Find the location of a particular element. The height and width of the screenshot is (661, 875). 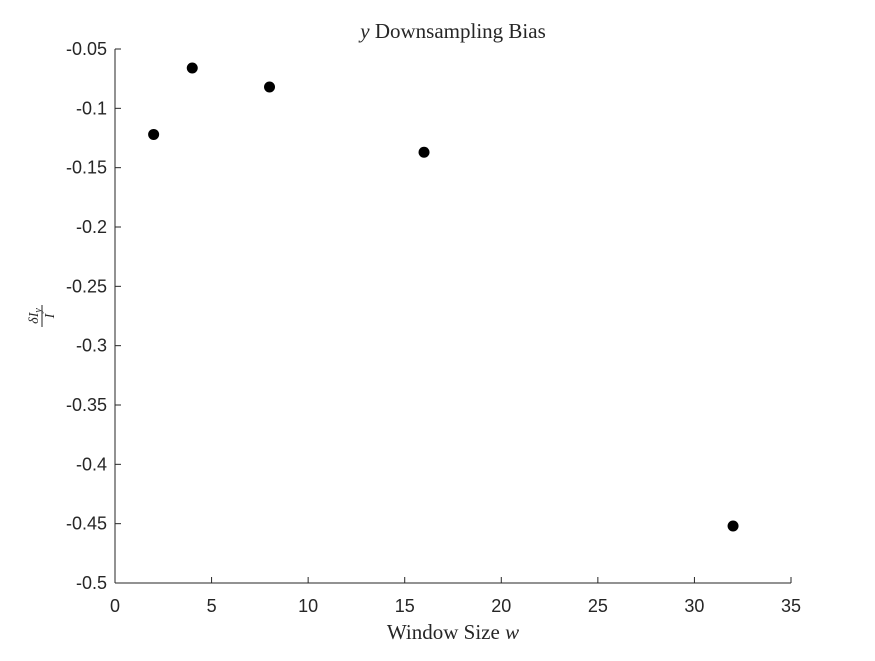

y-tick-label: -0.45 is located at coordinates (86, 524).